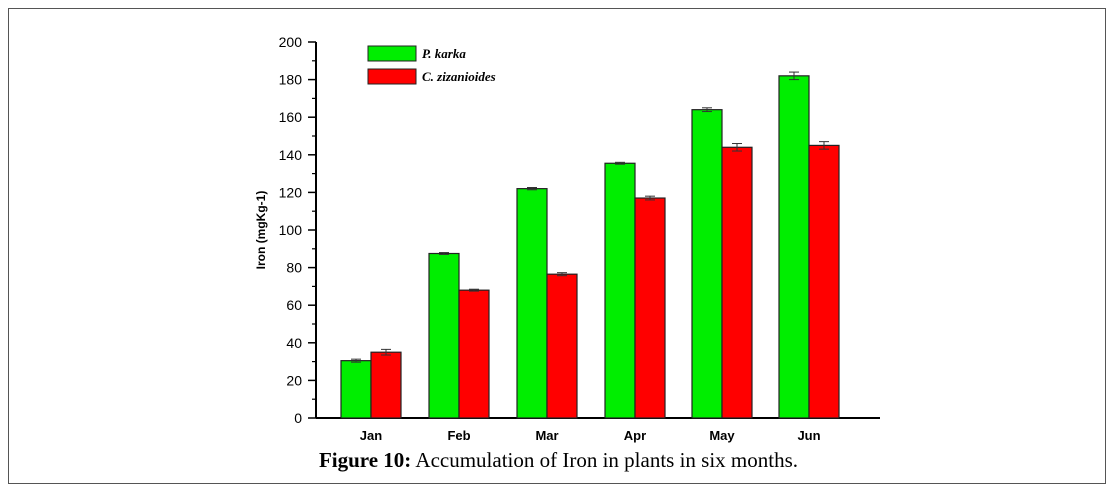 The width and height of the screenshot is (1117, 495). Describe the element at coordinates (635, 435) in the screenshot. I see `x-tick-label: Apr` at that location.